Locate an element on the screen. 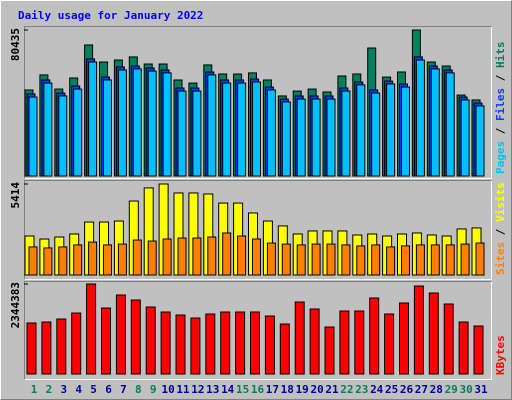 This screenshot has width=512, height=400. x-tick-label: 15 is located at coordinates (242, 389).